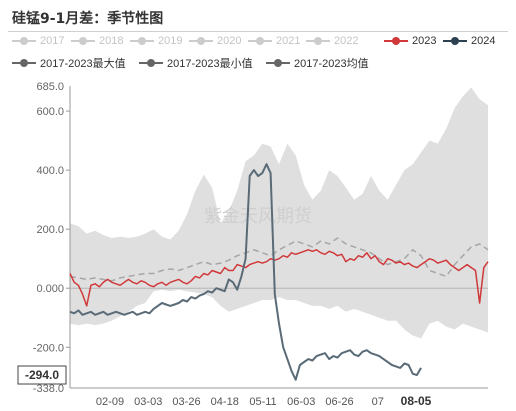 The image size is (516, 411). I want to click on legend-item-2017-2023最小值: 2017-2023最小值, so click(196, 63).